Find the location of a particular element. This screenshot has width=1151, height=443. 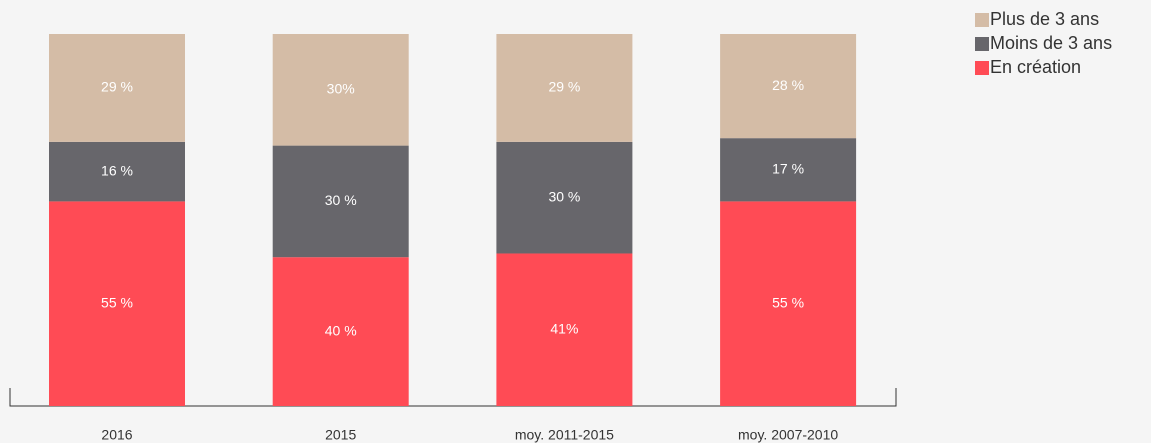

value-label: 30% is located at coordinates (341, 89).